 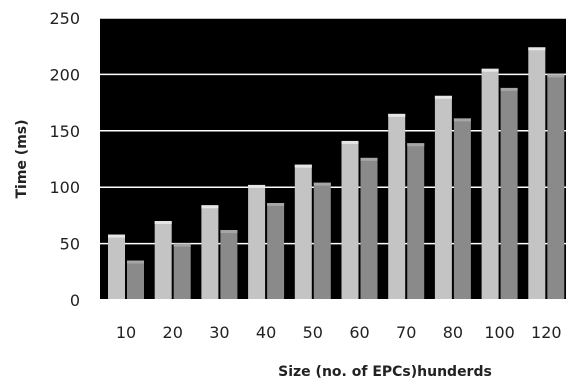 What do you see at coordinates (64, 18) in the screenshot?
I see `y-tick-label: 250` at bounding box center [64, 18].